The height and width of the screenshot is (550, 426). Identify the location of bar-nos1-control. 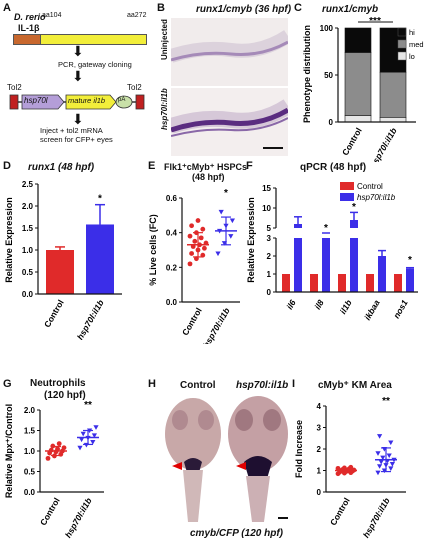
(398, 283).